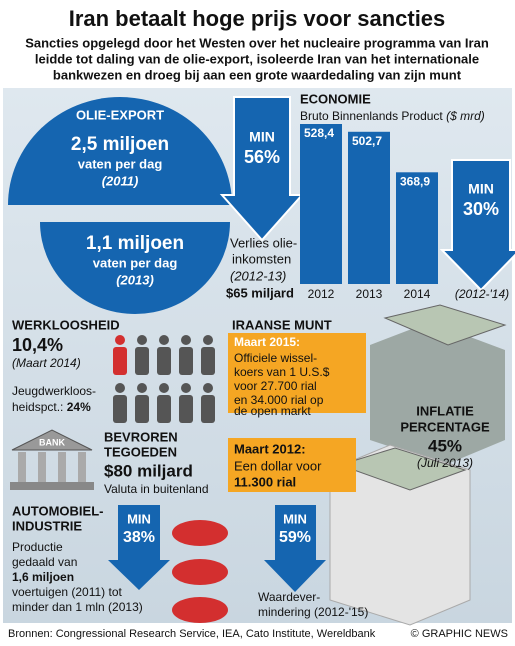 This screenshot has height=646, width=515. Describe the element at coordinates (77, 607) in the screenshot. I see `auto-text: minder dan 1 mln (2013)` at that location.